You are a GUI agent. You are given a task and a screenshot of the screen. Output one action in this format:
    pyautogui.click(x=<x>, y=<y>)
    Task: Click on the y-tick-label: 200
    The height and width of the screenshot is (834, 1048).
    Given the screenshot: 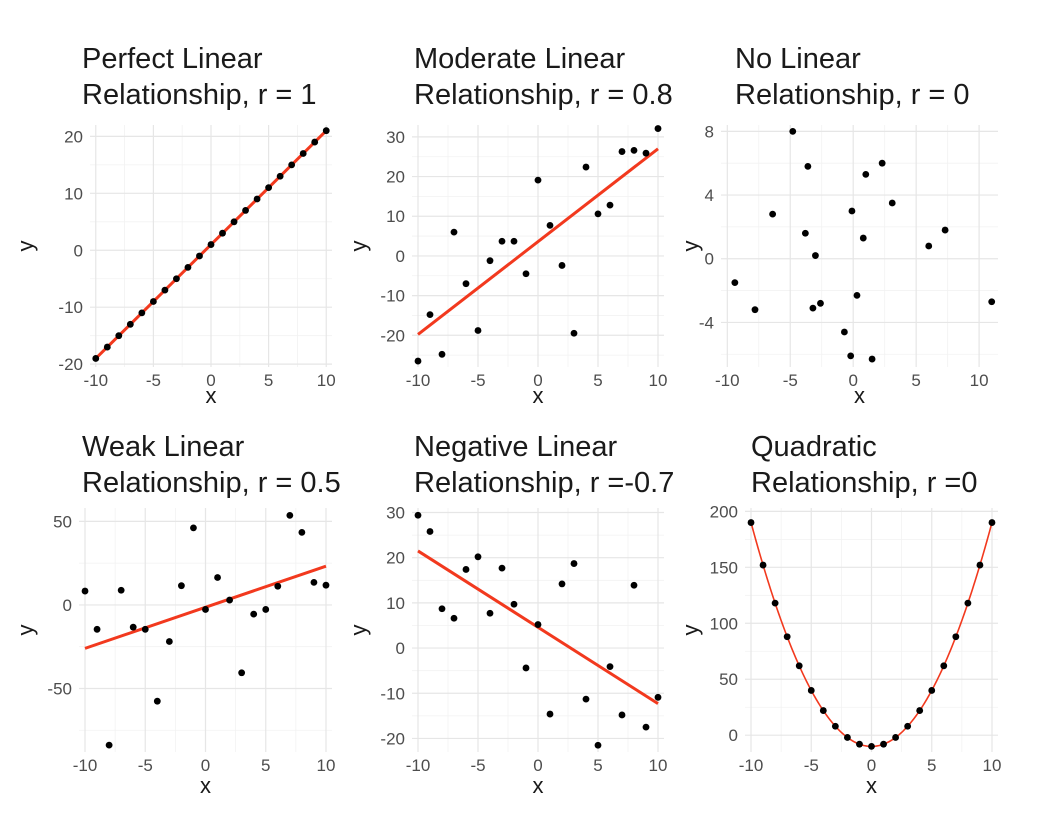 What is the action you would take?
    pyautogui.click(x=724, y=511)
    